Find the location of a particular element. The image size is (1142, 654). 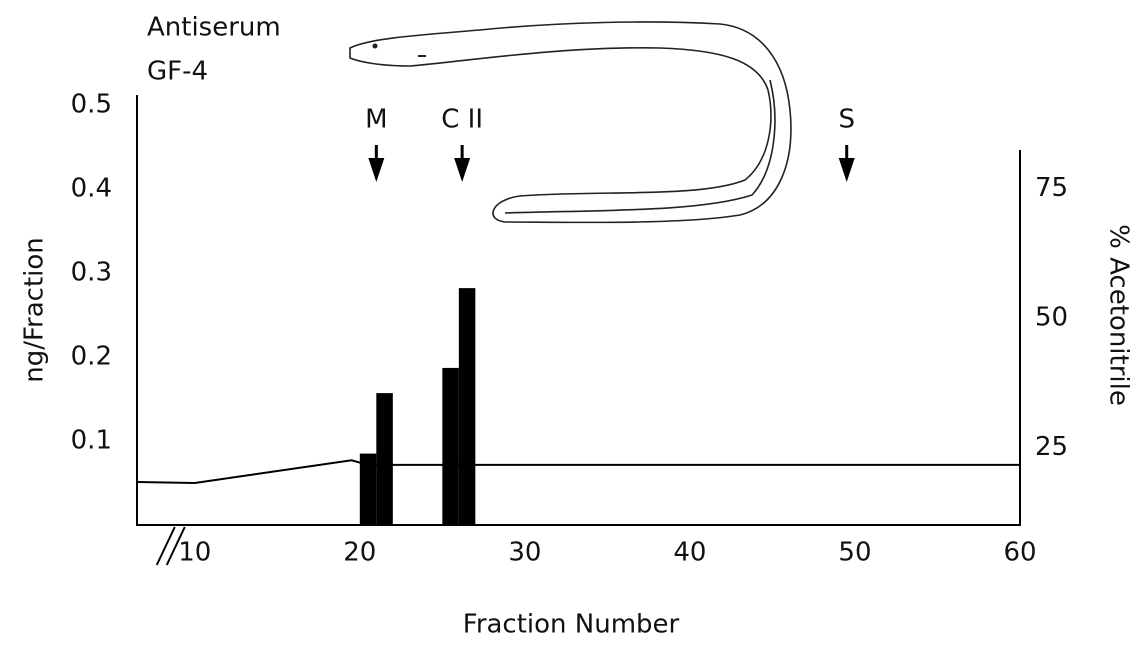

x-tick-label: 20 is located at coordinates (359, 553).